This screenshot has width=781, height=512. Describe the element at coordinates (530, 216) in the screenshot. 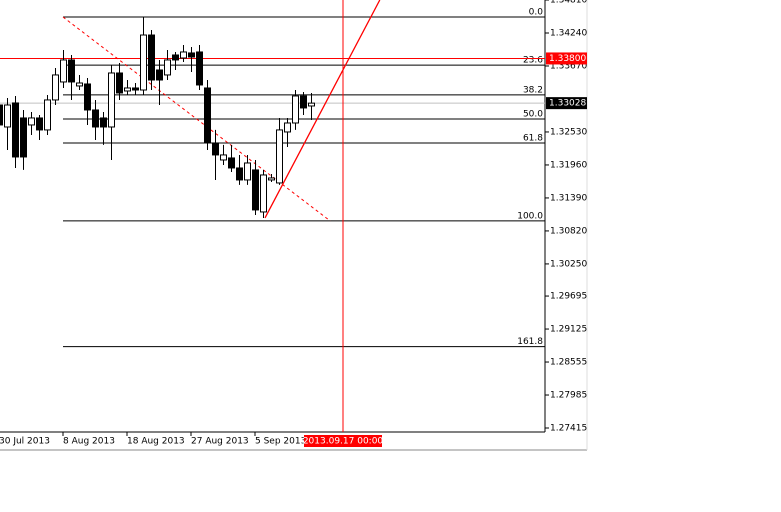

I see `fib-level-label: 100.0` at that location.